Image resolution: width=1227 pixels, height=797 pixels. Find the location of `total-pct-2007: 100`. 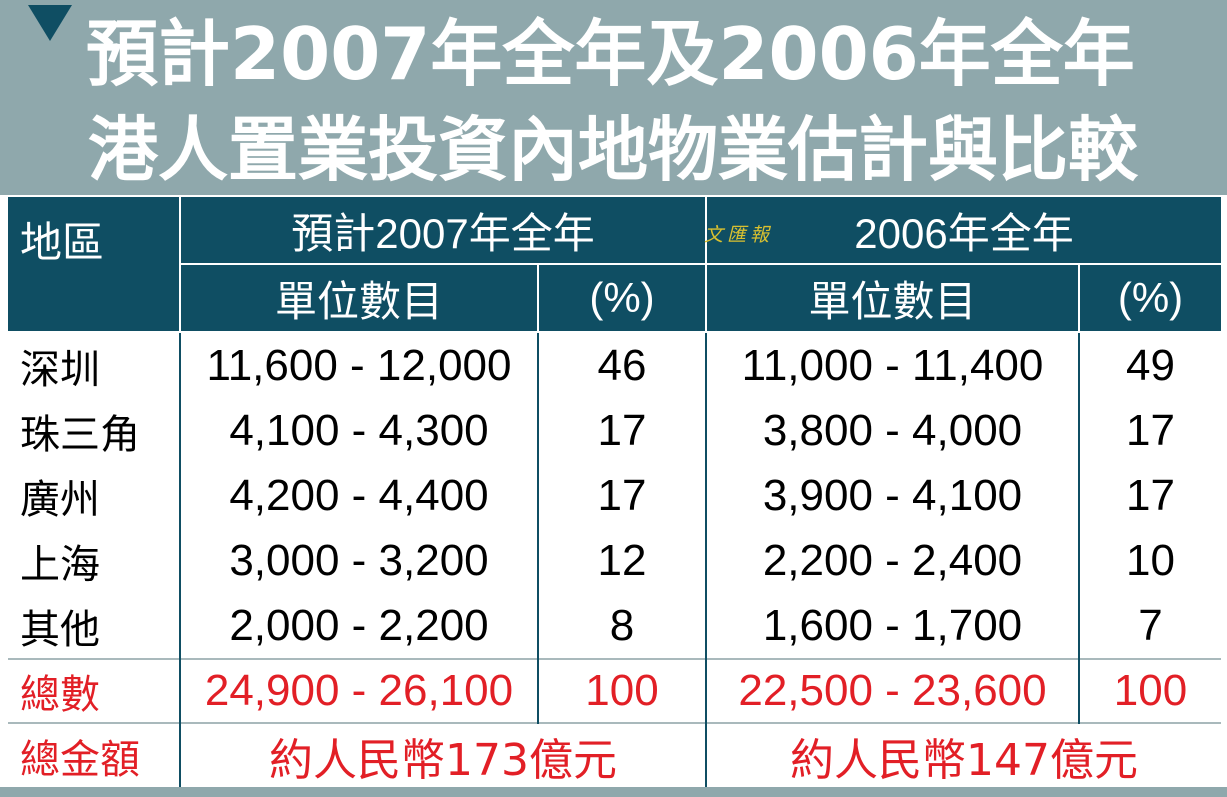

total-pct-2007: 100 is located at coordinates (622, 690).